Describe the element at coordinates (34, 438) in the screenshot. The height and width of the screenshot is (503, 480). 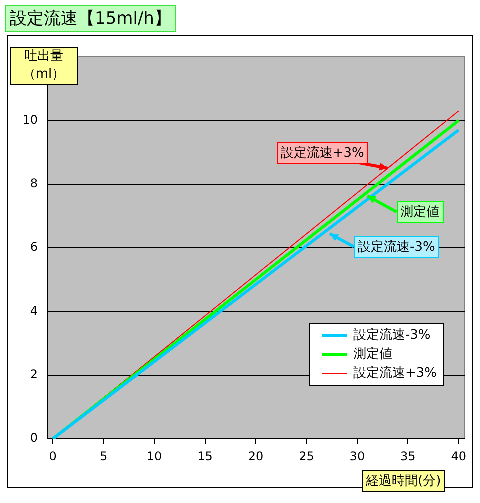
I see `y-tick-label: 0` at that location.